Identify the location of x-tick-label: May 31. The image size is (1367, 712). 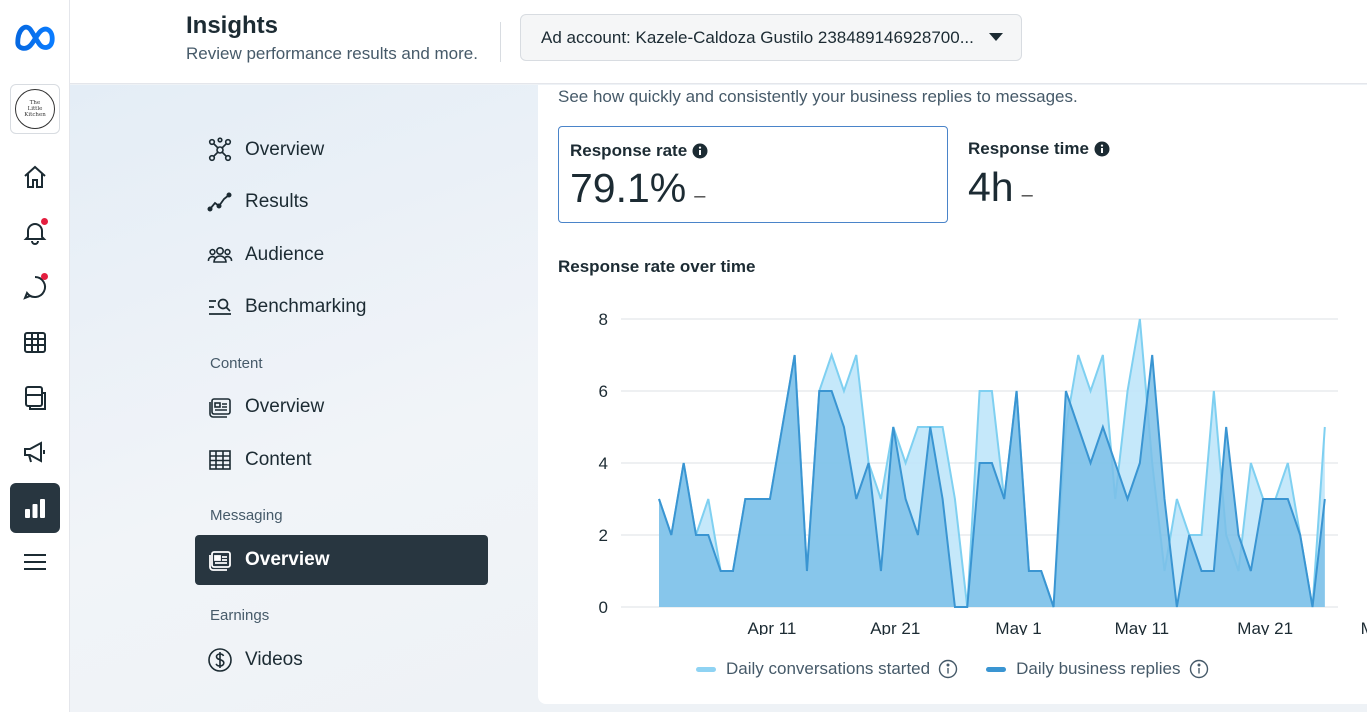
(1364, 627).